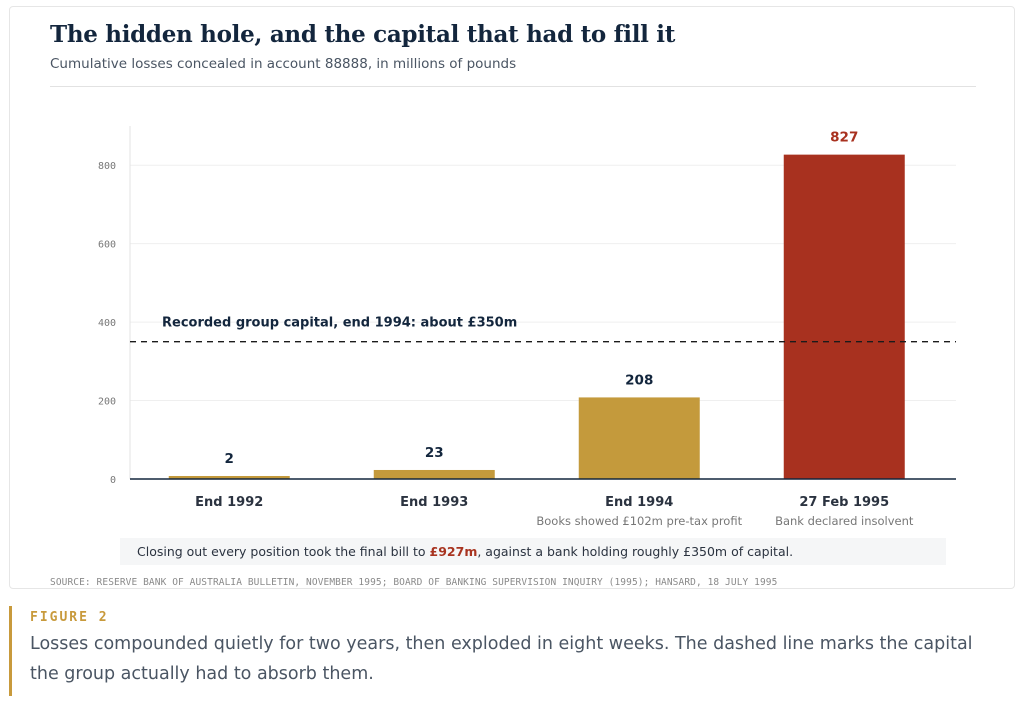 This screenshot has width=1024, height=707. I want to click on y-tick-label: 600, so click(107, 245).